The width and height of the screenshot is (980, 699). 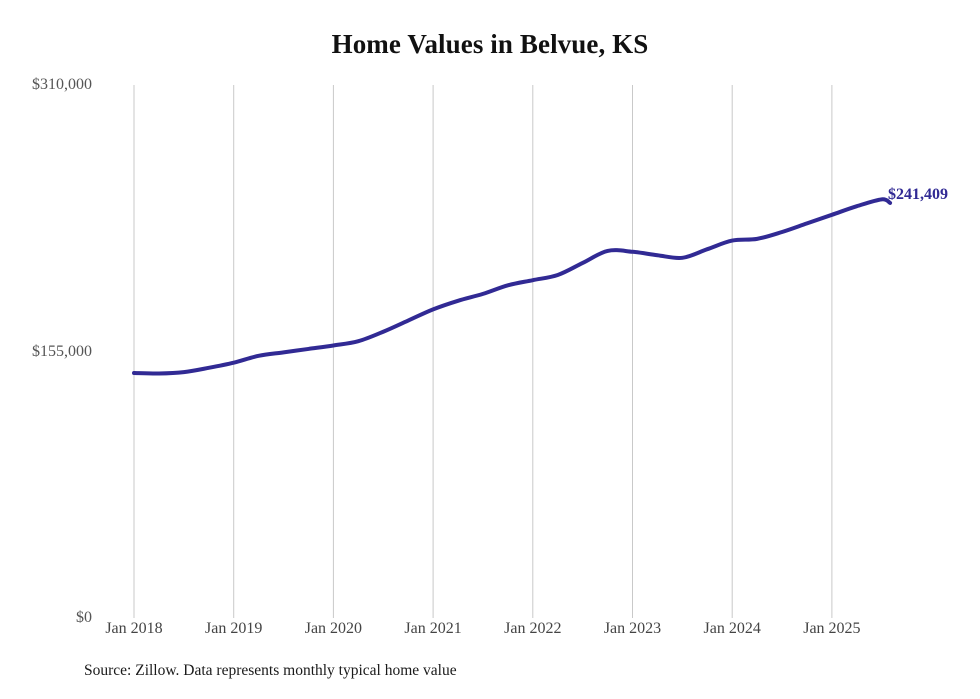 What do you see at coordinates (84, 617) in the screenshot?
I see `y-axis-tick-zero: $0` at bounding box center [84, 617].